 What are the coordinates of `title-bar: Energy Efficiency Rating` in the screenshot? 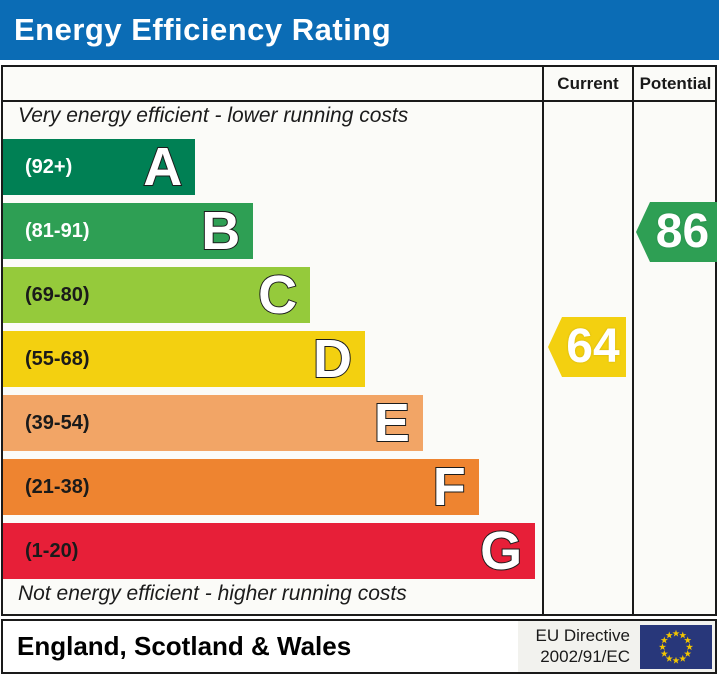 It's located at (359, 30).